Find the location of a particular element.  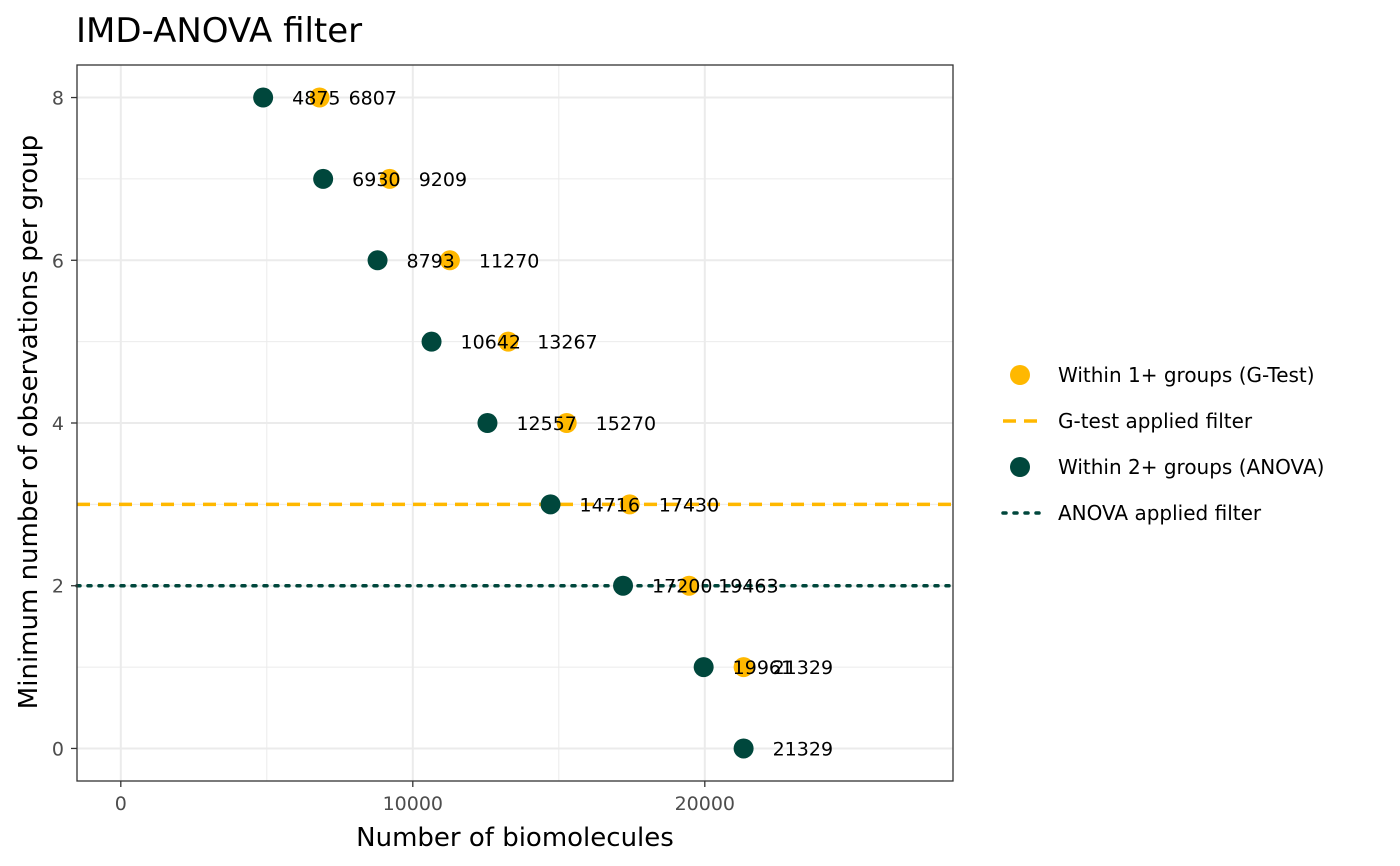

g-test-count-label: 6807 is located at coordinates (373, 99).